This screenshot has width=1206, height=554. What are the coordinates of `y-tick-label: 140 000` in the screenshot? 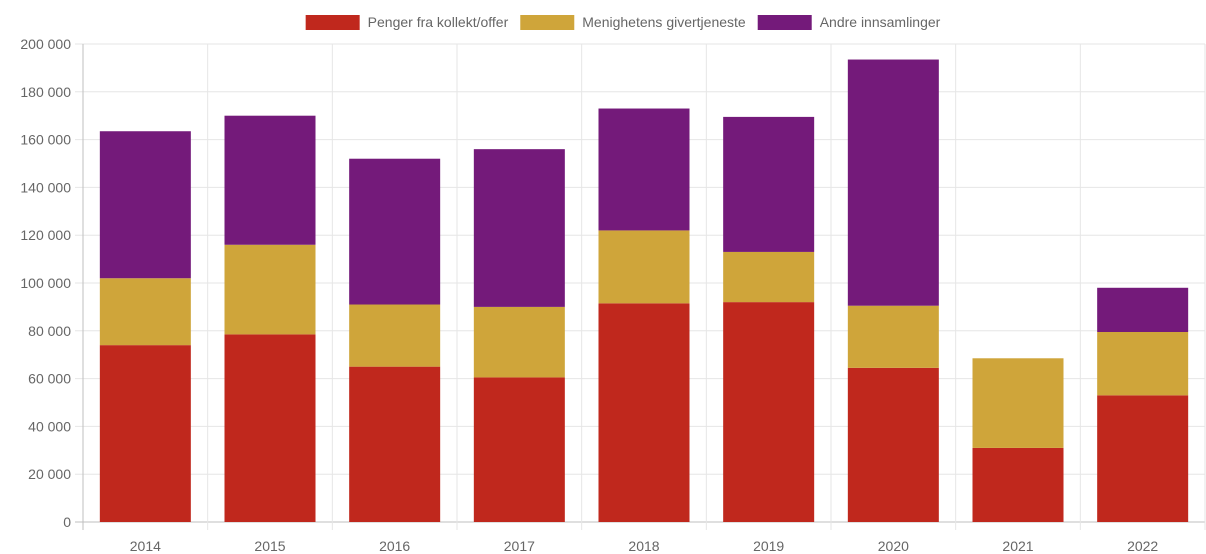 It's located at (45, 187).